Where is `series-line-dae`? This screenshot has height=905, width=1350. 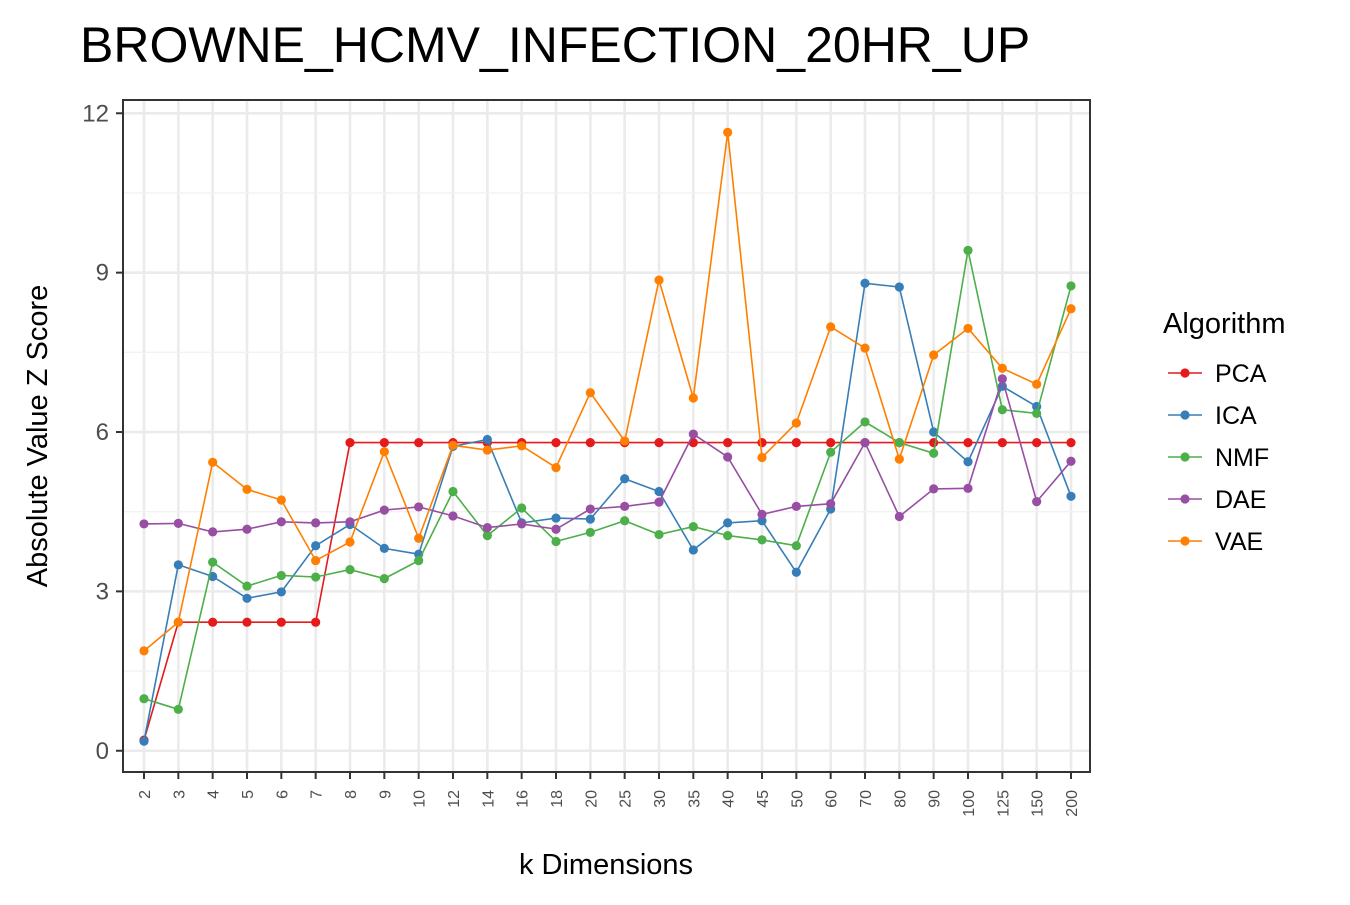 series-line-dae is located at coordinates (607, 454).